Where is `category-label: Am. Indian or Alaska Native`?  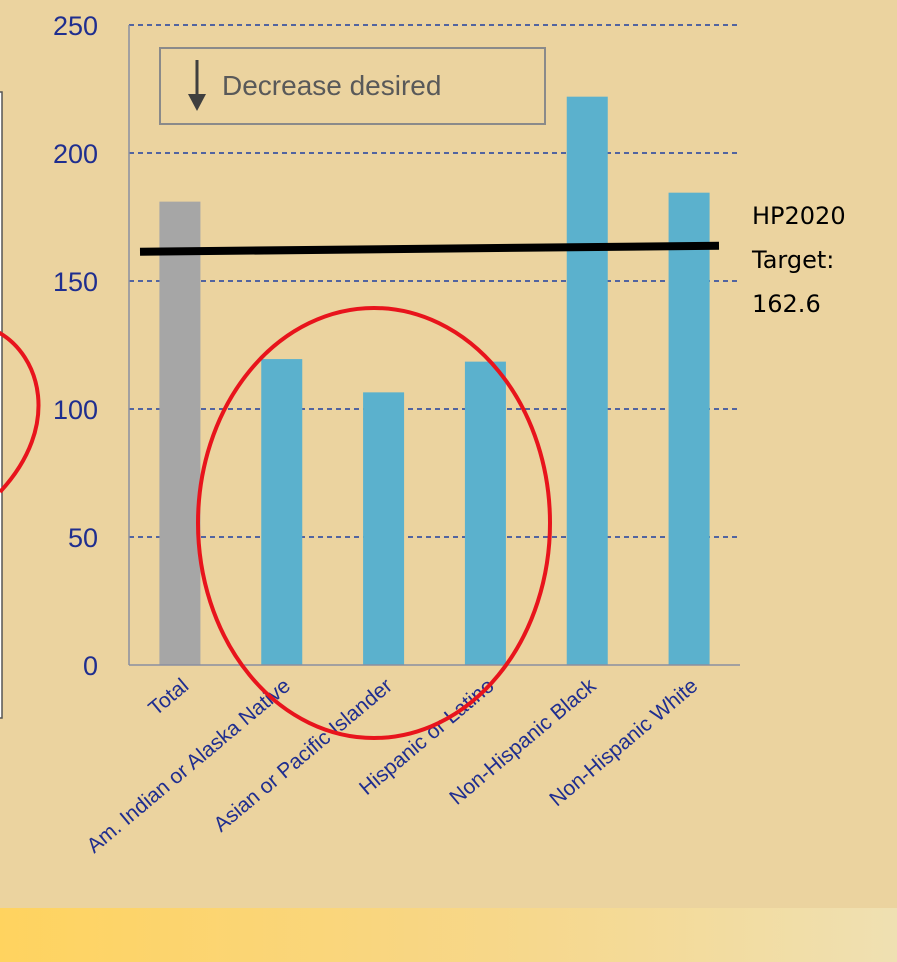
category-label: Am. Indian or Alaska Native is located at coordinates (189, 765).